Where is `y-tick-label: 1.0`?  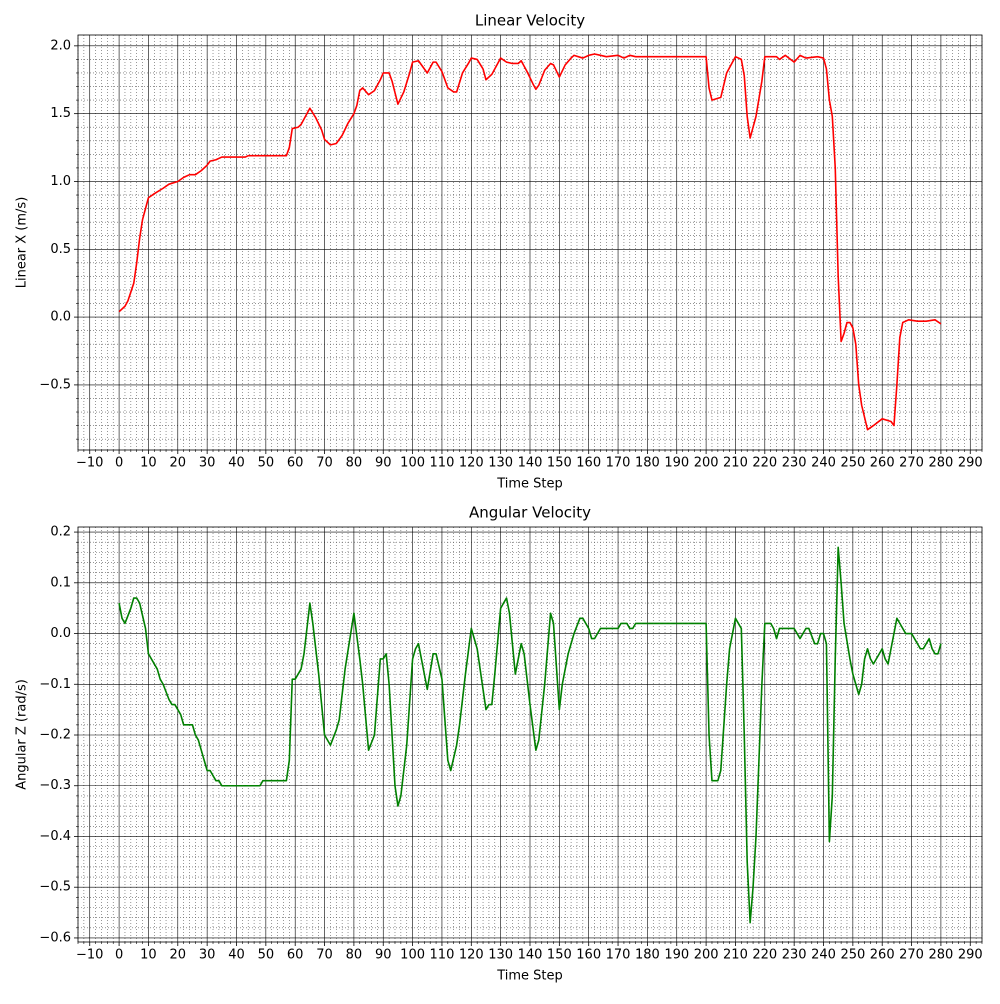
y-tick-label: 1.0 is located at coordinates (60, 181).